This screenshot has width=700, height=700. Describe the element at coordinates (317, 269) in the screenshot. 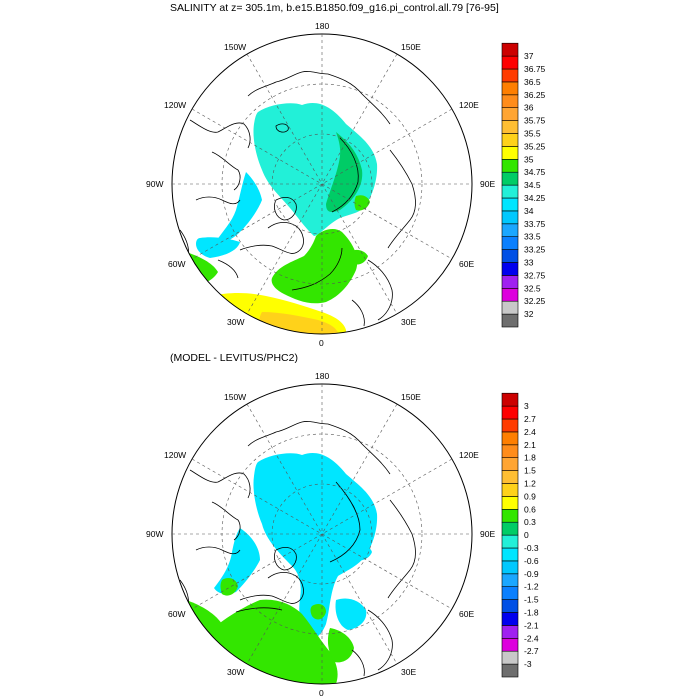

I see `salinity-contour-greenland` at that location.